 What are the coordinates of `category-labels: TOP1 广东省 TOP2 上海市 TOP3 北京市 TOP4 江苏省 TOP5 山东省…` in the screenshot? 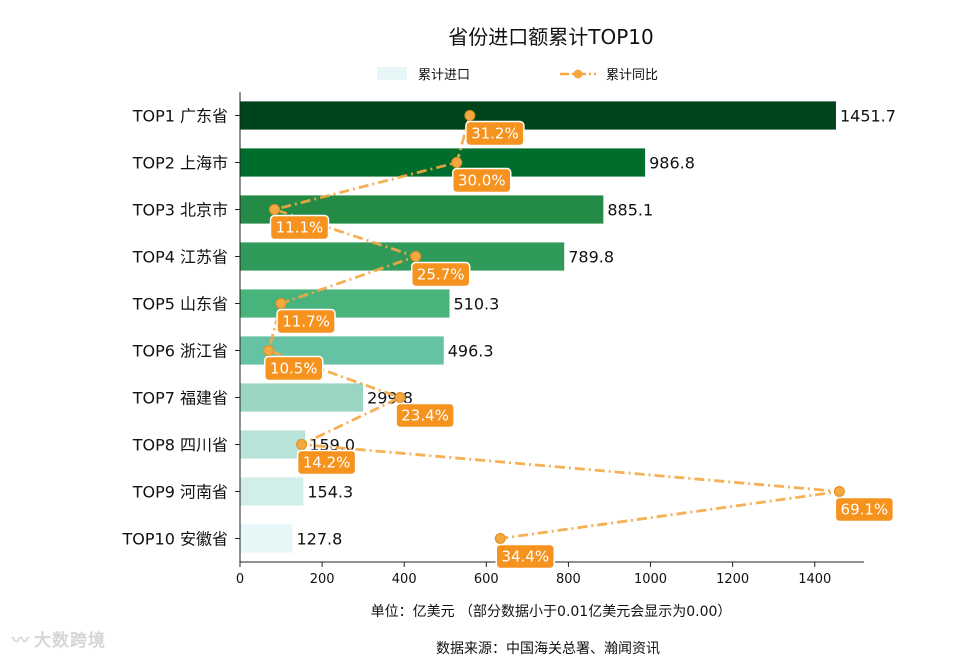 It's located at (175, 328).